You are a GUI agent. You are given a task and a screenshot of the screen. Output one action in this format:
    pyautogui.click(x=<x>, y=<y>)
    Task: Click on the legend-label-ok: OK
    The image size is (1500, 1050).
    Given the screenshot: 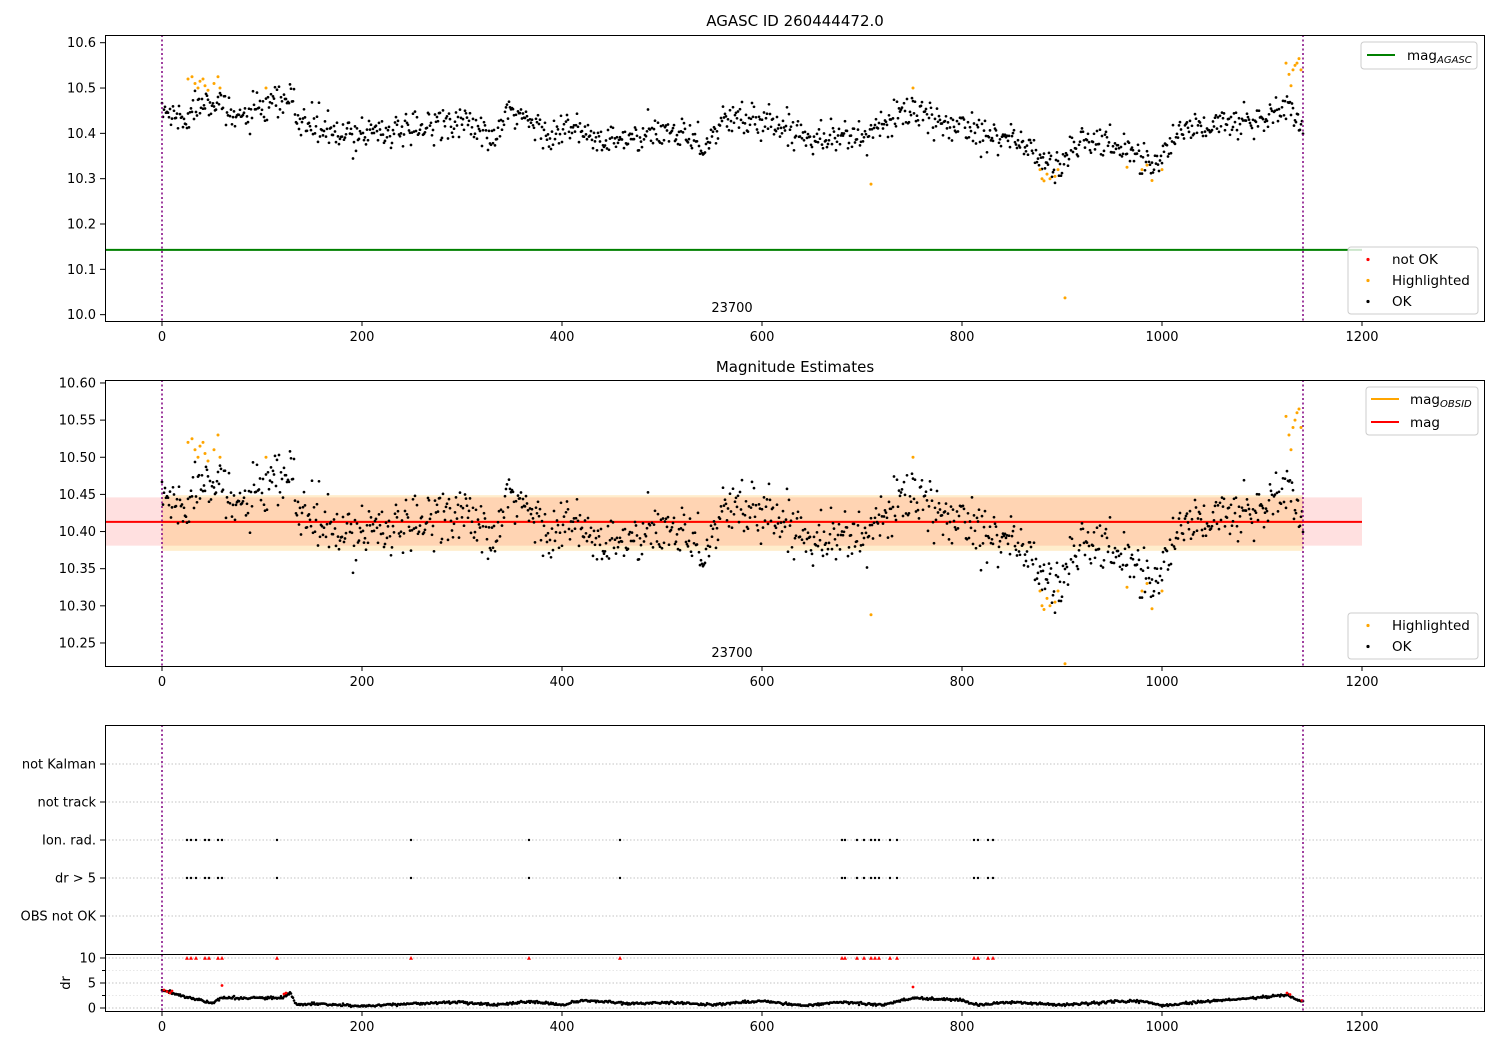 What is the action you would take?
    pyautogui.click(x=1402, y=647)
    